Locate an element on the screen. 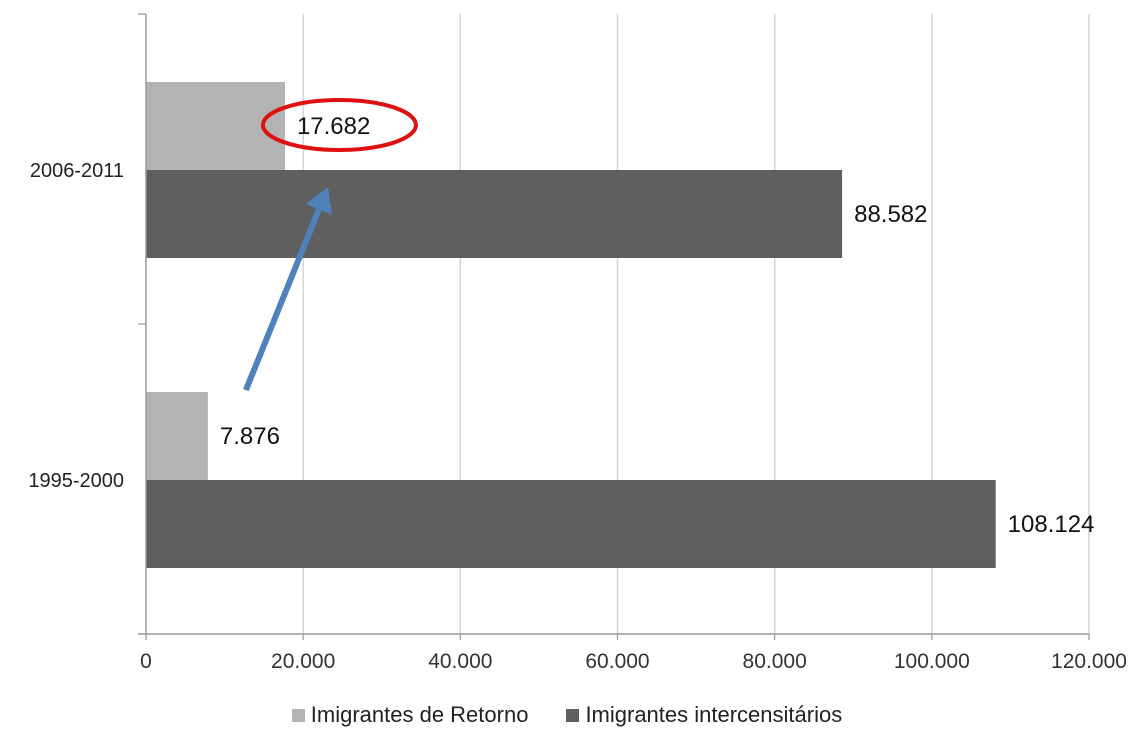 Image resolution: width=1134 pixels, height=730 pixels. legend-item-retorno: Imigrantes de Retorno is located at coordinates (410, 715).